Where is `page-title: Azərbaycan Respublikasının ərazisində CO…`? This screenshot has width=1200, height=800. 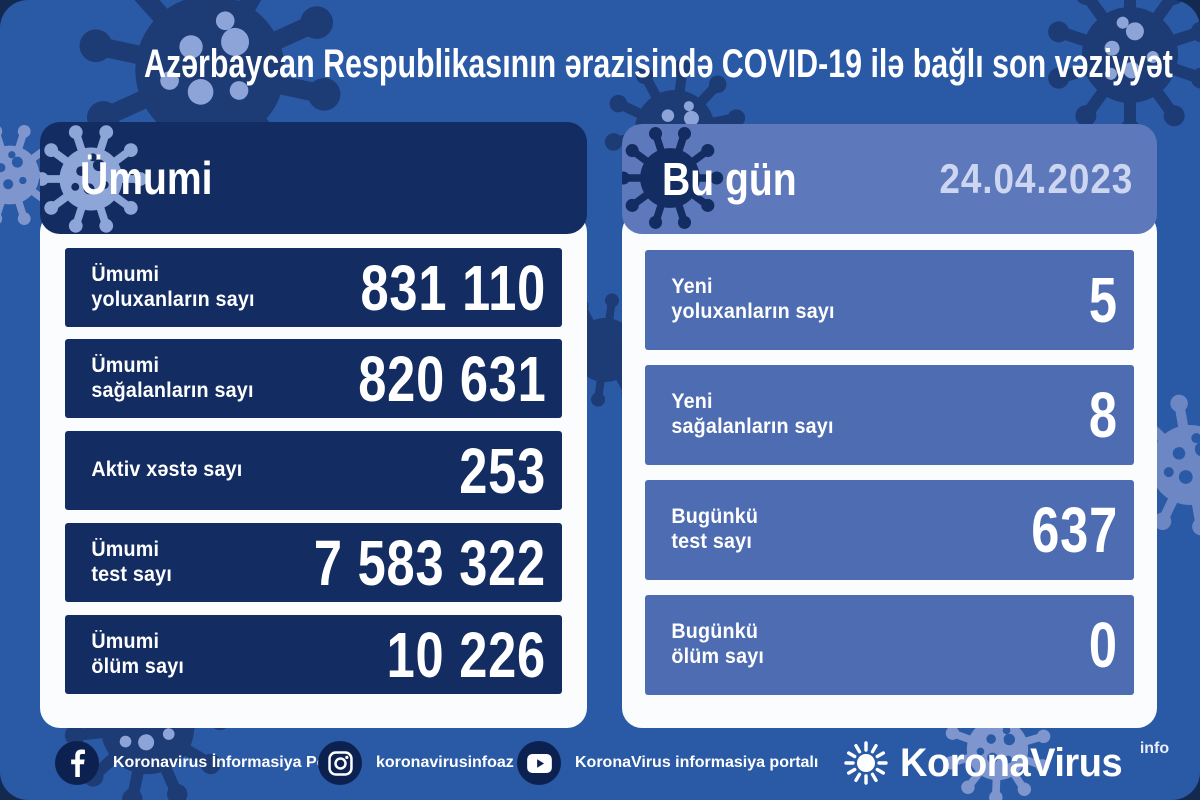 page-title: Azərbaycan Respublikasının ərazisində CO… is located at coordinates (658, 64).